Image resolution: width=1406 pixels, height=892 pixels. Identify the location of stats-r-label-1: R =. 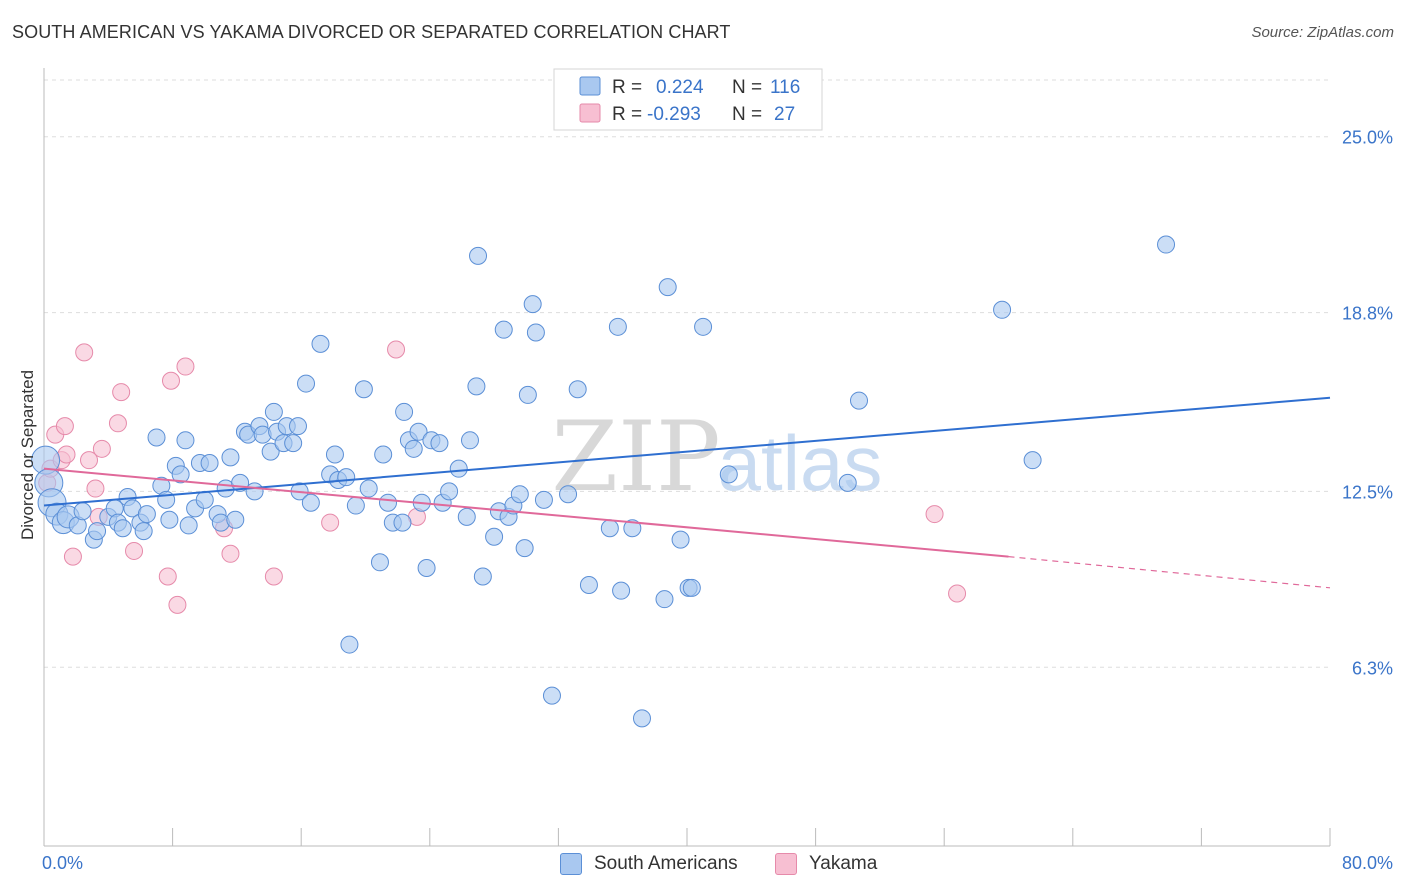
(627, 114).